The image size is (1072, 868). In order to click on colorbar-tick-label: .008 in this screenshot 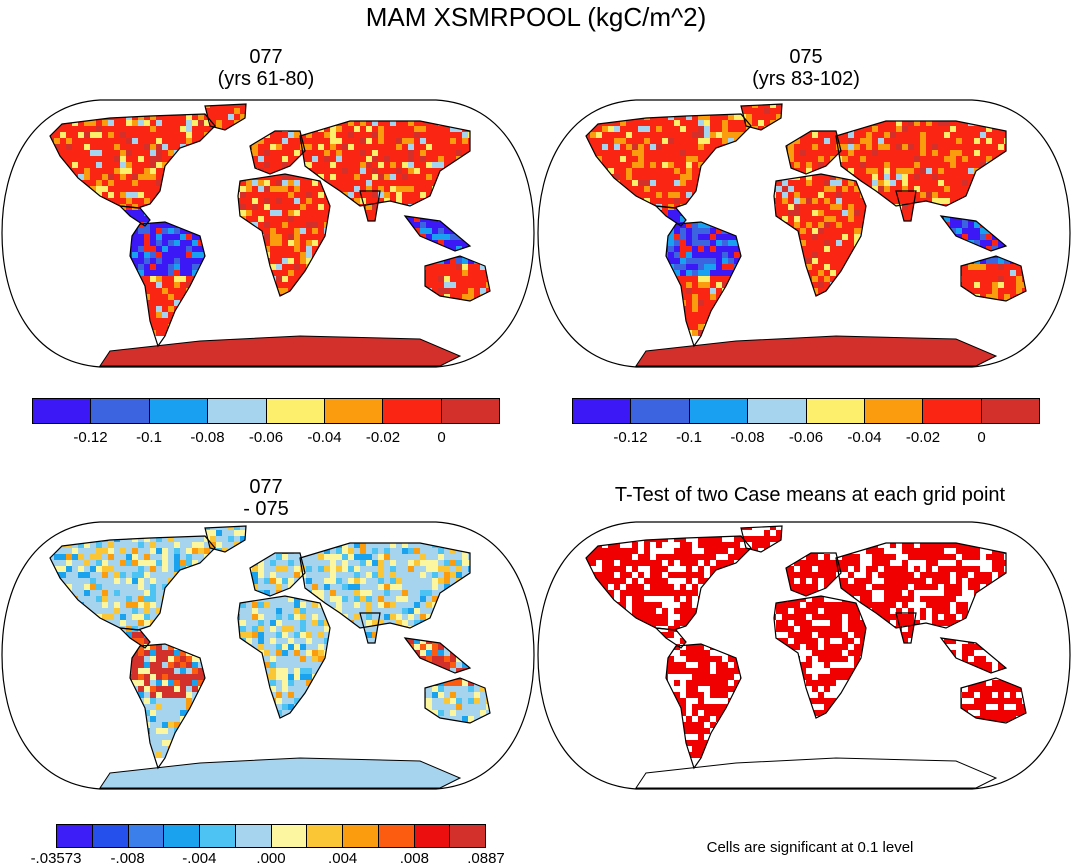, I will do `click(414, 858)`.